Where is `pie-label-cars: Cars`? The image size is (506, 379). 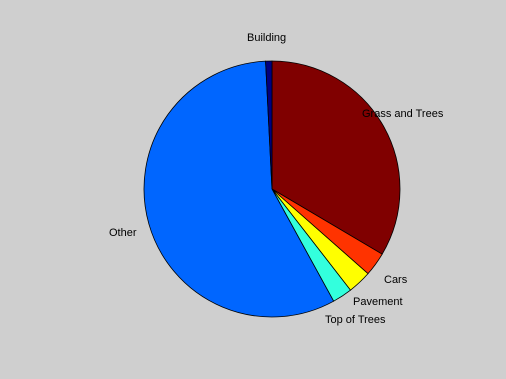
pie-label-cars: Cars is located at coordinates (396, 280).